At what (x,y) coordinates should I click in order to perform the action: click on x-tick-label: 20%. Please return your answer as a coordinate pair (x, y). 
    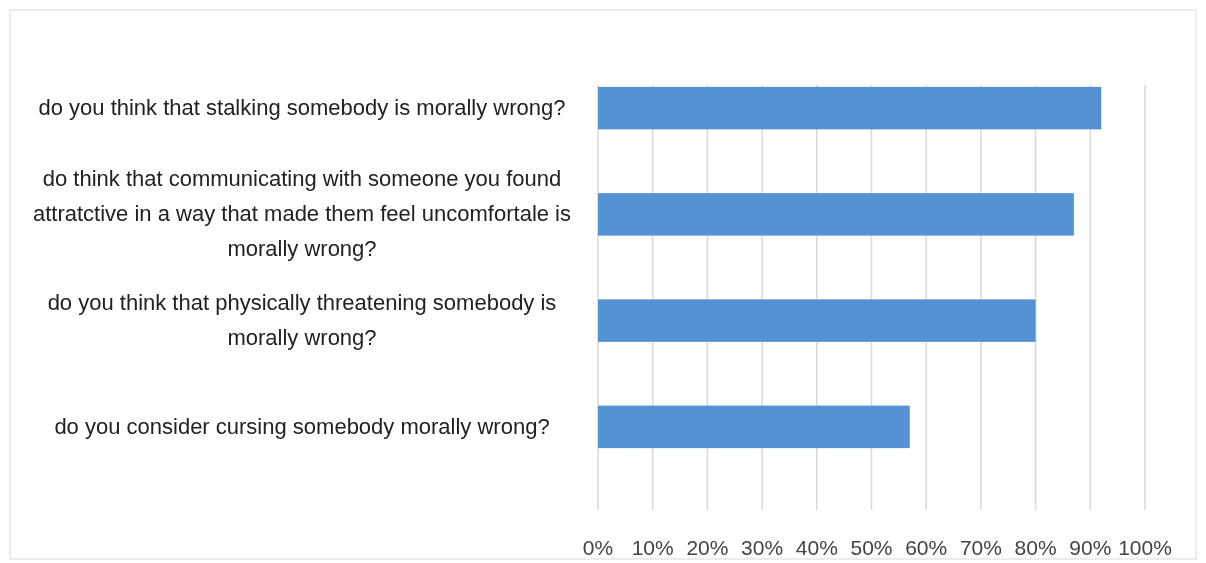
    Looking at the image, I should click on (707, 547).